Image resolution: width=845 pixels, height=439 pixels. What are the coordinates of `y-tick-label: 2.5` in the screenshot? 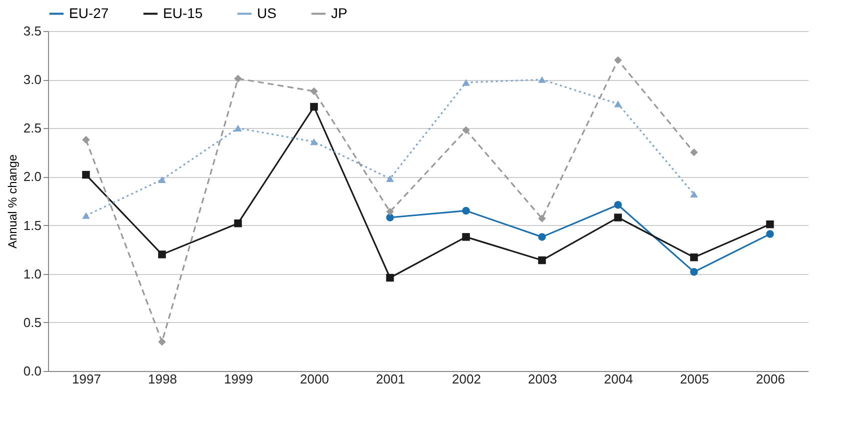 It's located at (32, 128).